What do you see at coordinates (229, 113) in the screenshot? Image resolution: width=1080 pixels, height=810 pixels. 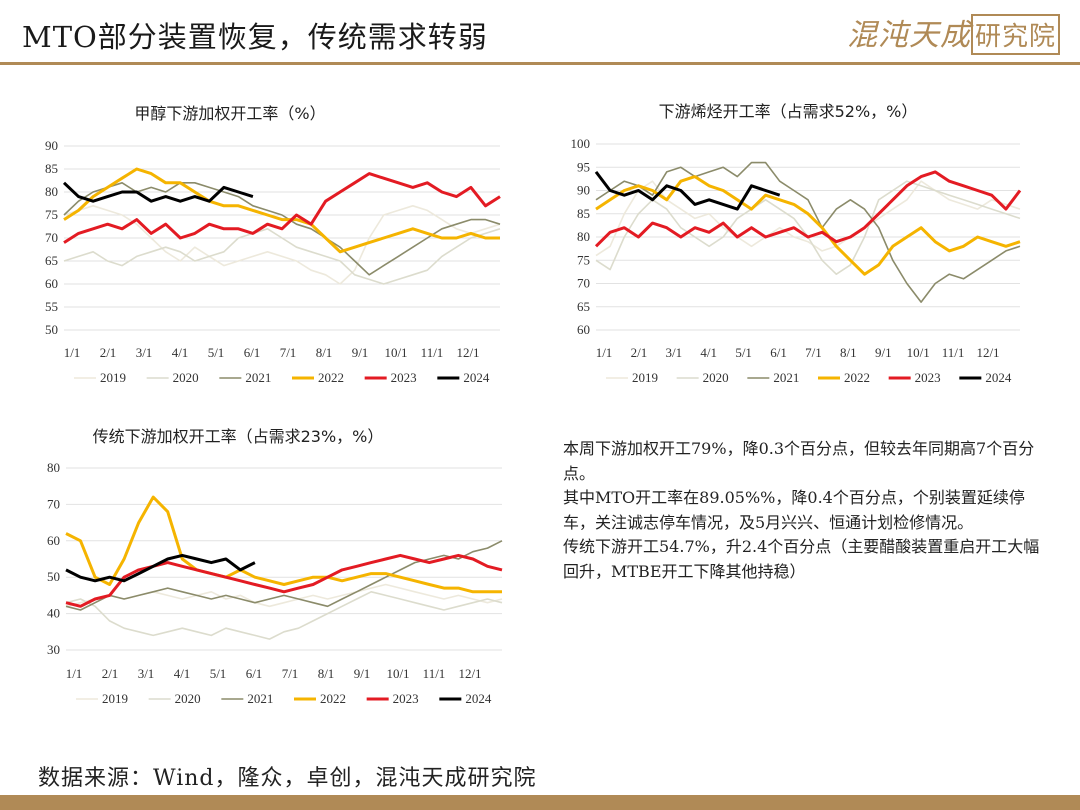 I see `chart-title: 甲醇下游加权开工率（%）` at bounding box center [229, 113].